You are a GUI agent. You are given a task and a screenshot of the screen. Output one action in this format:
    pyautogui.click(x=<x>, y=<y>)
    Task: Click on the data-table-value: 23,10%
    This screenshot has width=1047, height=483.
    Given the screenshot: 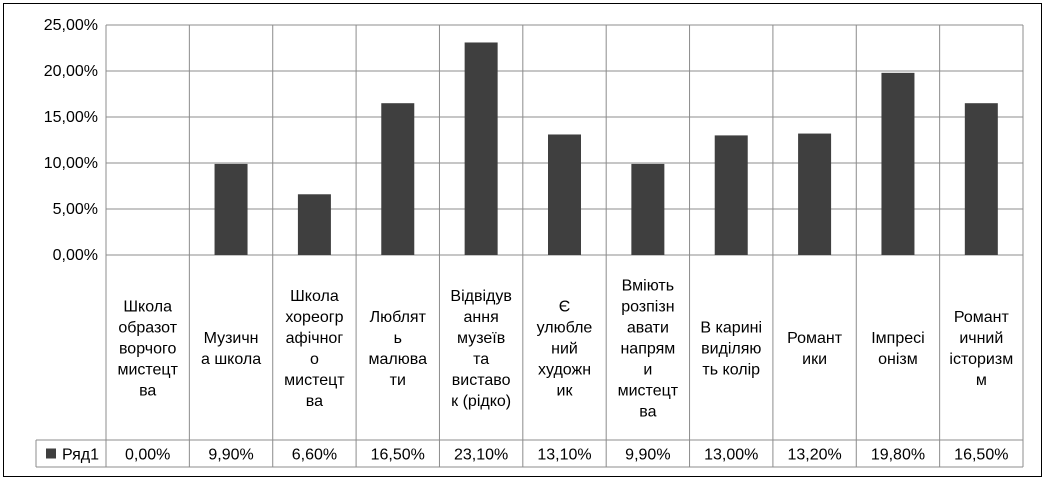 What is the action you would take?
    pyautogui.click(x=481, y=455)
    